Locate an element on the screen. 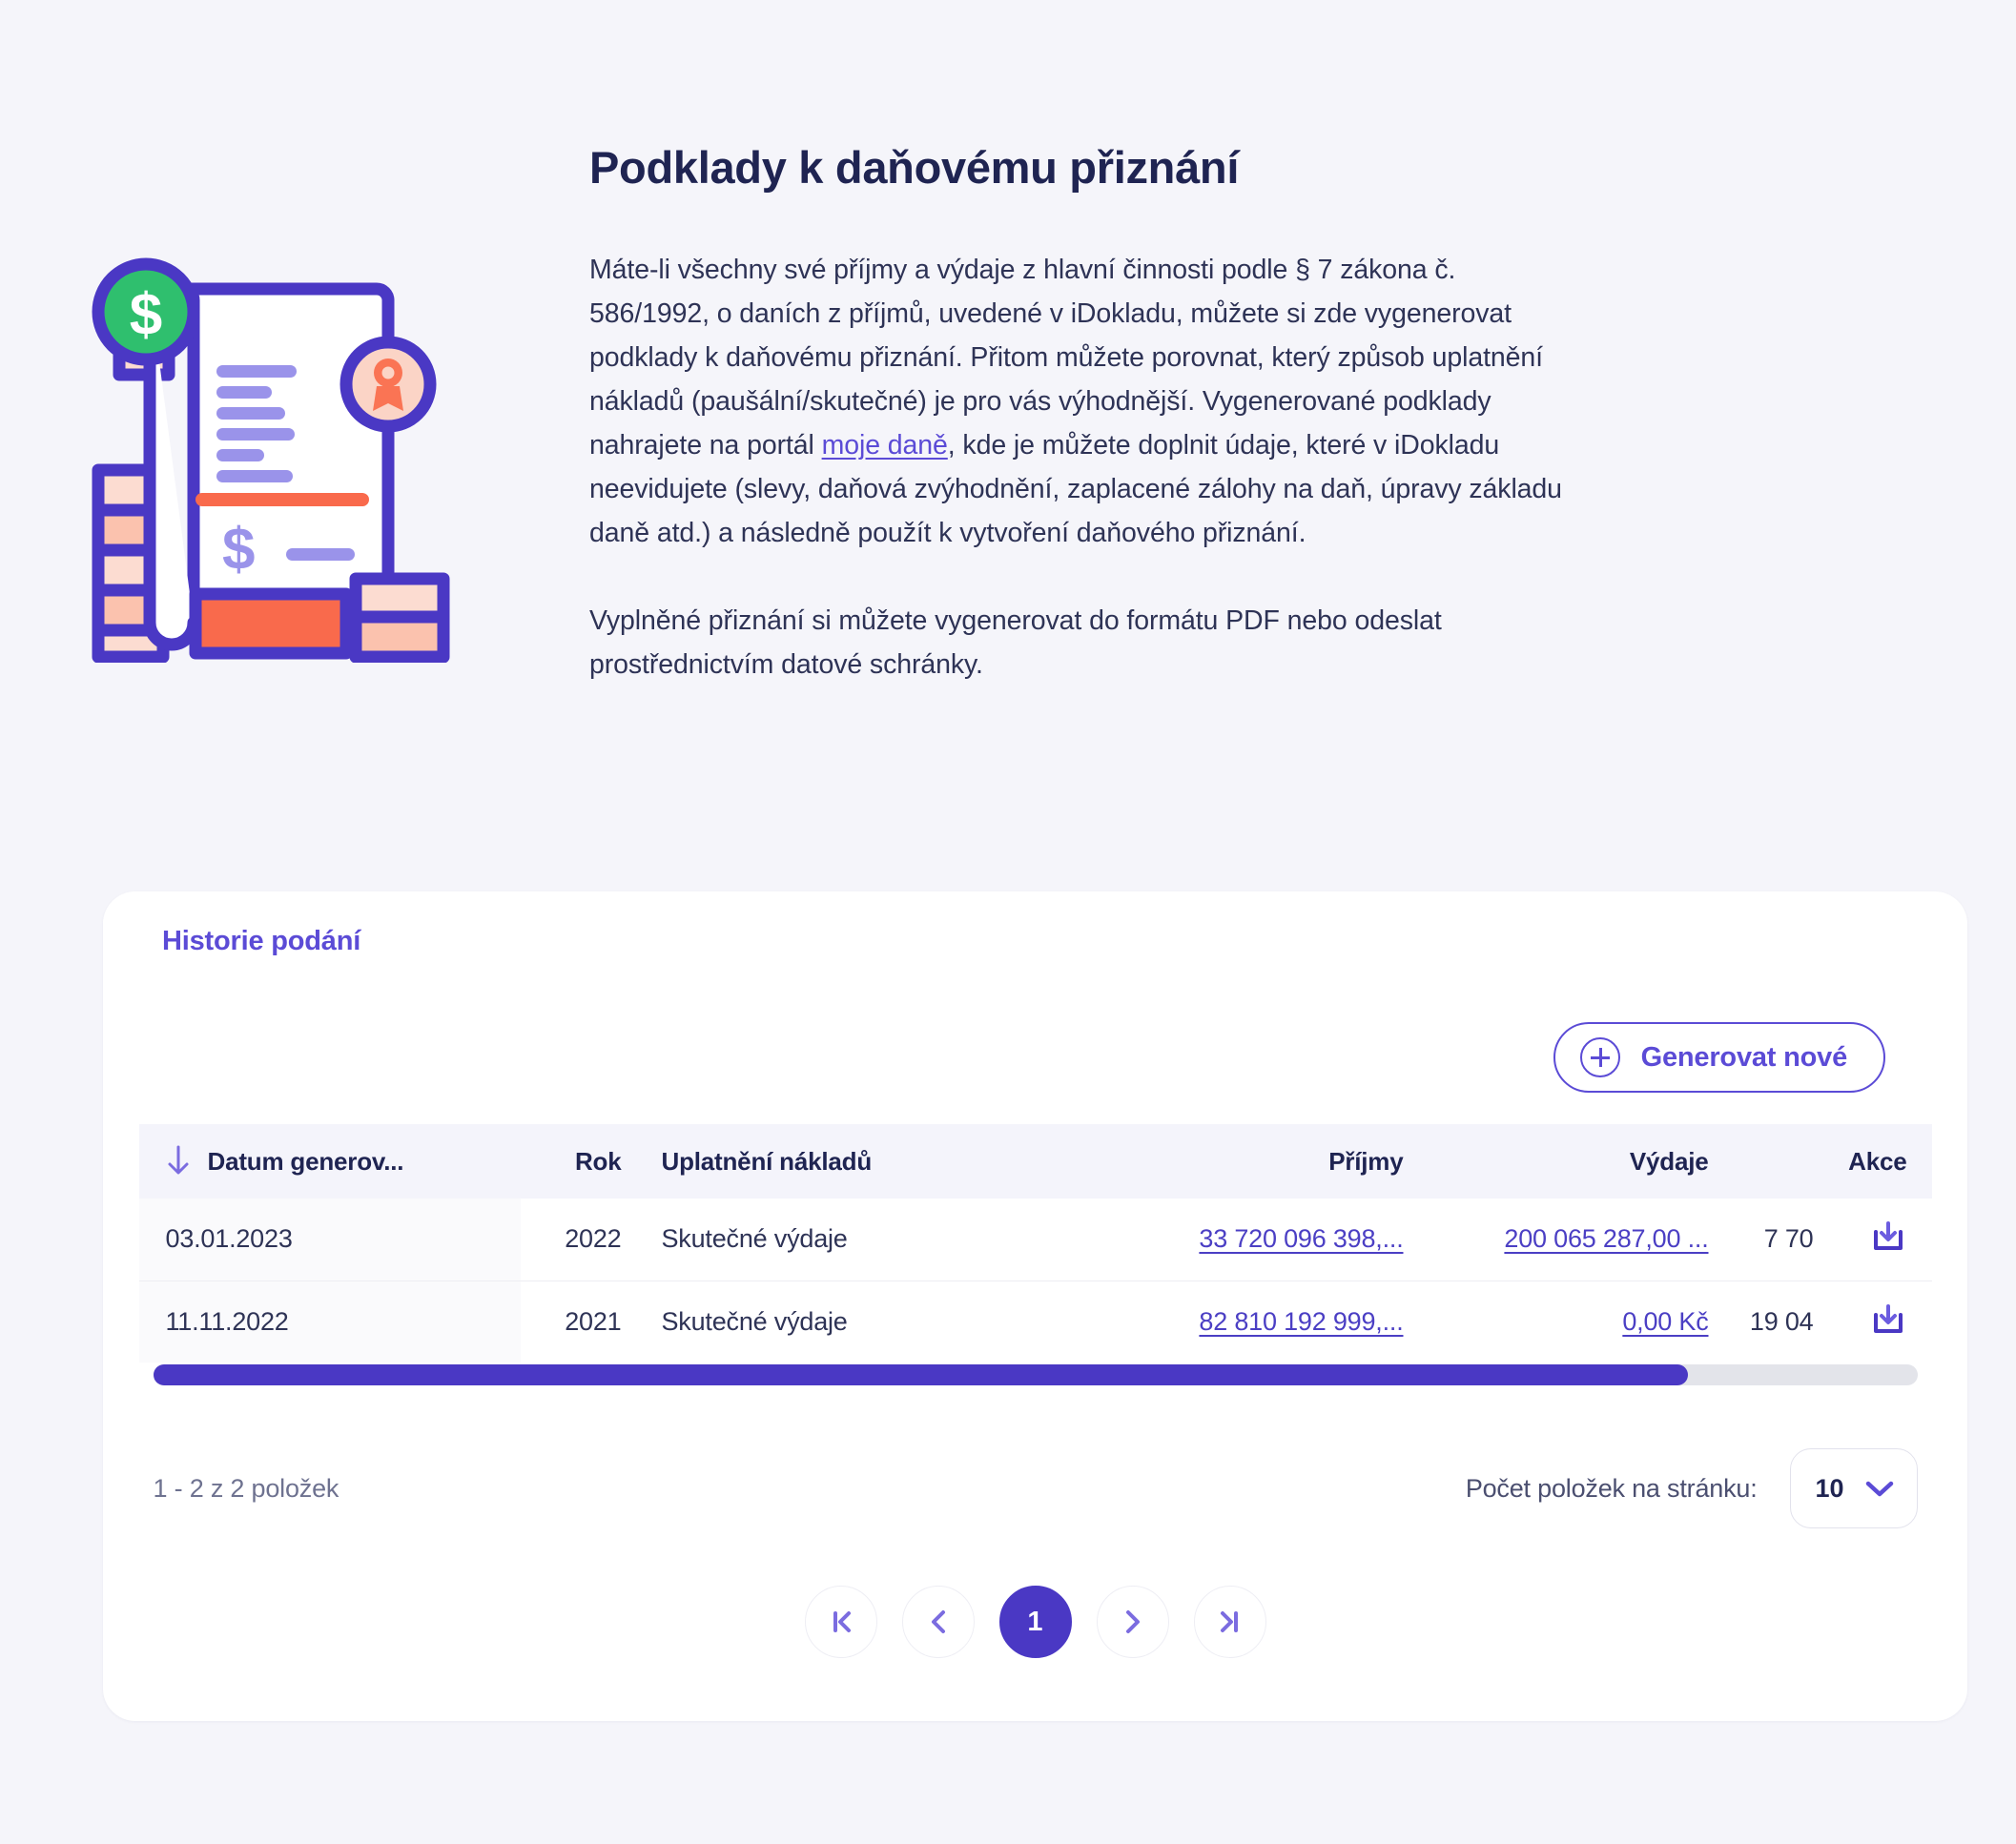 This screenshot has height=1844, width=2016. first-page-icon is located at coordinates (842, 1622).